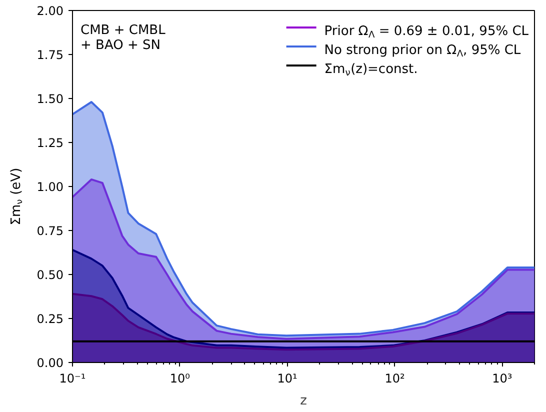 The image size is (546, 412). I want to click on annotation: CMB + CMBL + BAO + SN, so click(123, 38).